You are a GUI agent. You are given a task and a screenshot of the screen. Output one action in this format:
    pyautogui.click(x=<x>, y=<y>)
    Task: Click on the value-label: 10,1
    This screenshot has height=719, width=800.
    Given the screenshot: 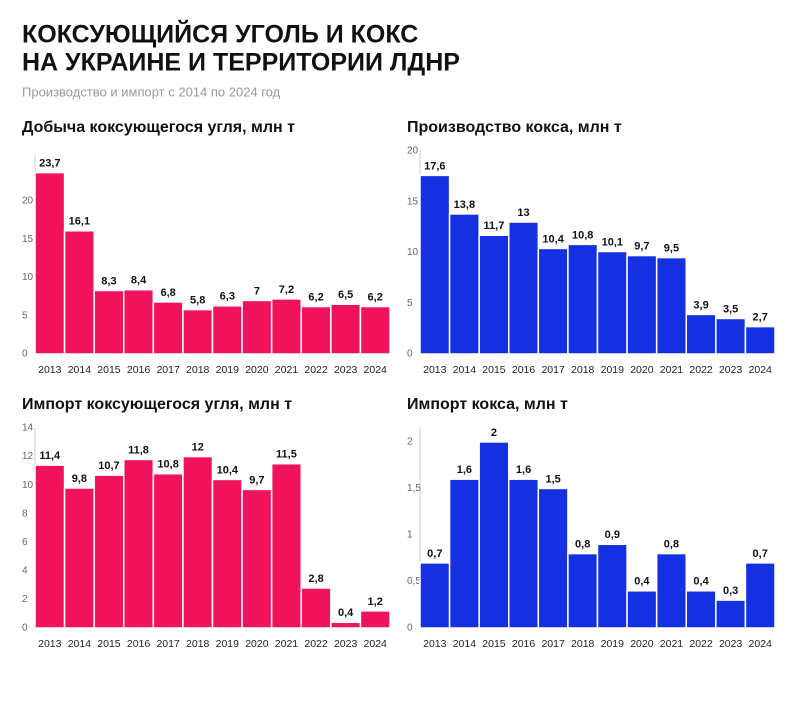 What is the action you would take?
    pyautogui.click(x=612, y=242)
    